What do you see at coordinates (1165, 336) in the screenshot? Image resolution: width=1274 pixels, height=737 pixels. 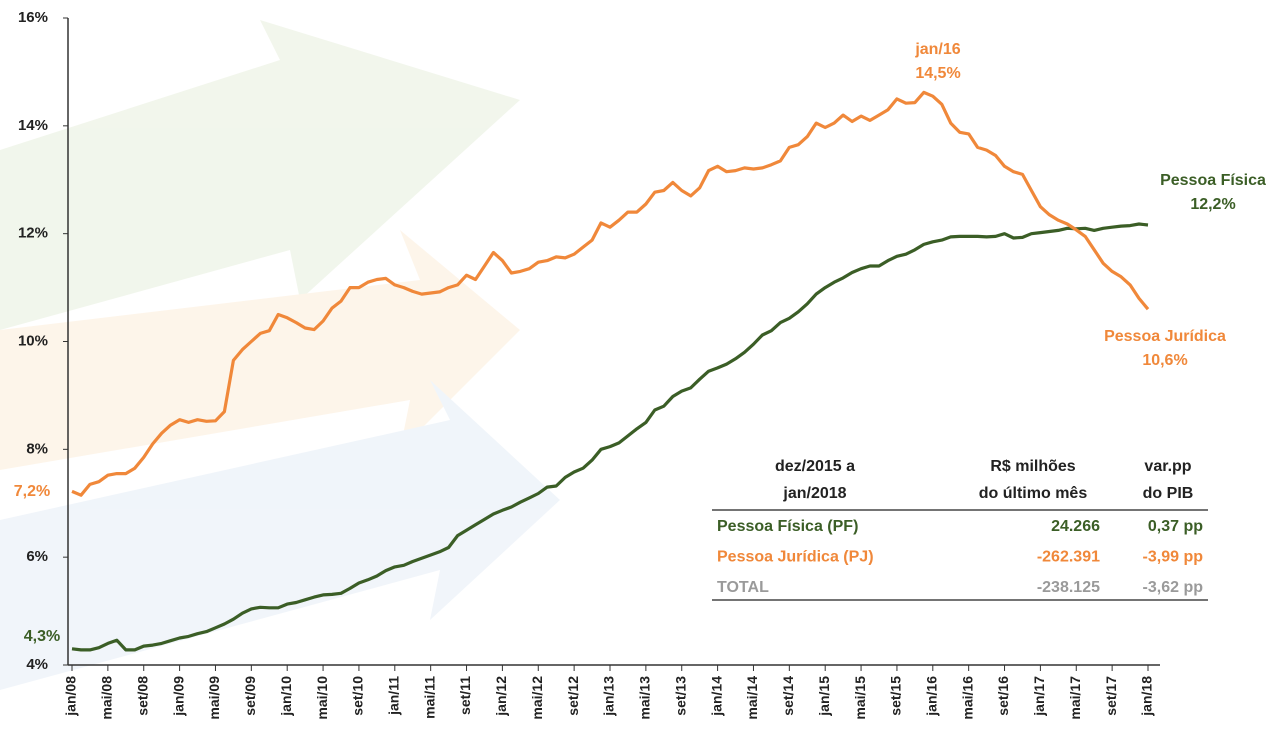 I see `annotation: Pessoa Jurídica` at bounding box center [1165, 336].